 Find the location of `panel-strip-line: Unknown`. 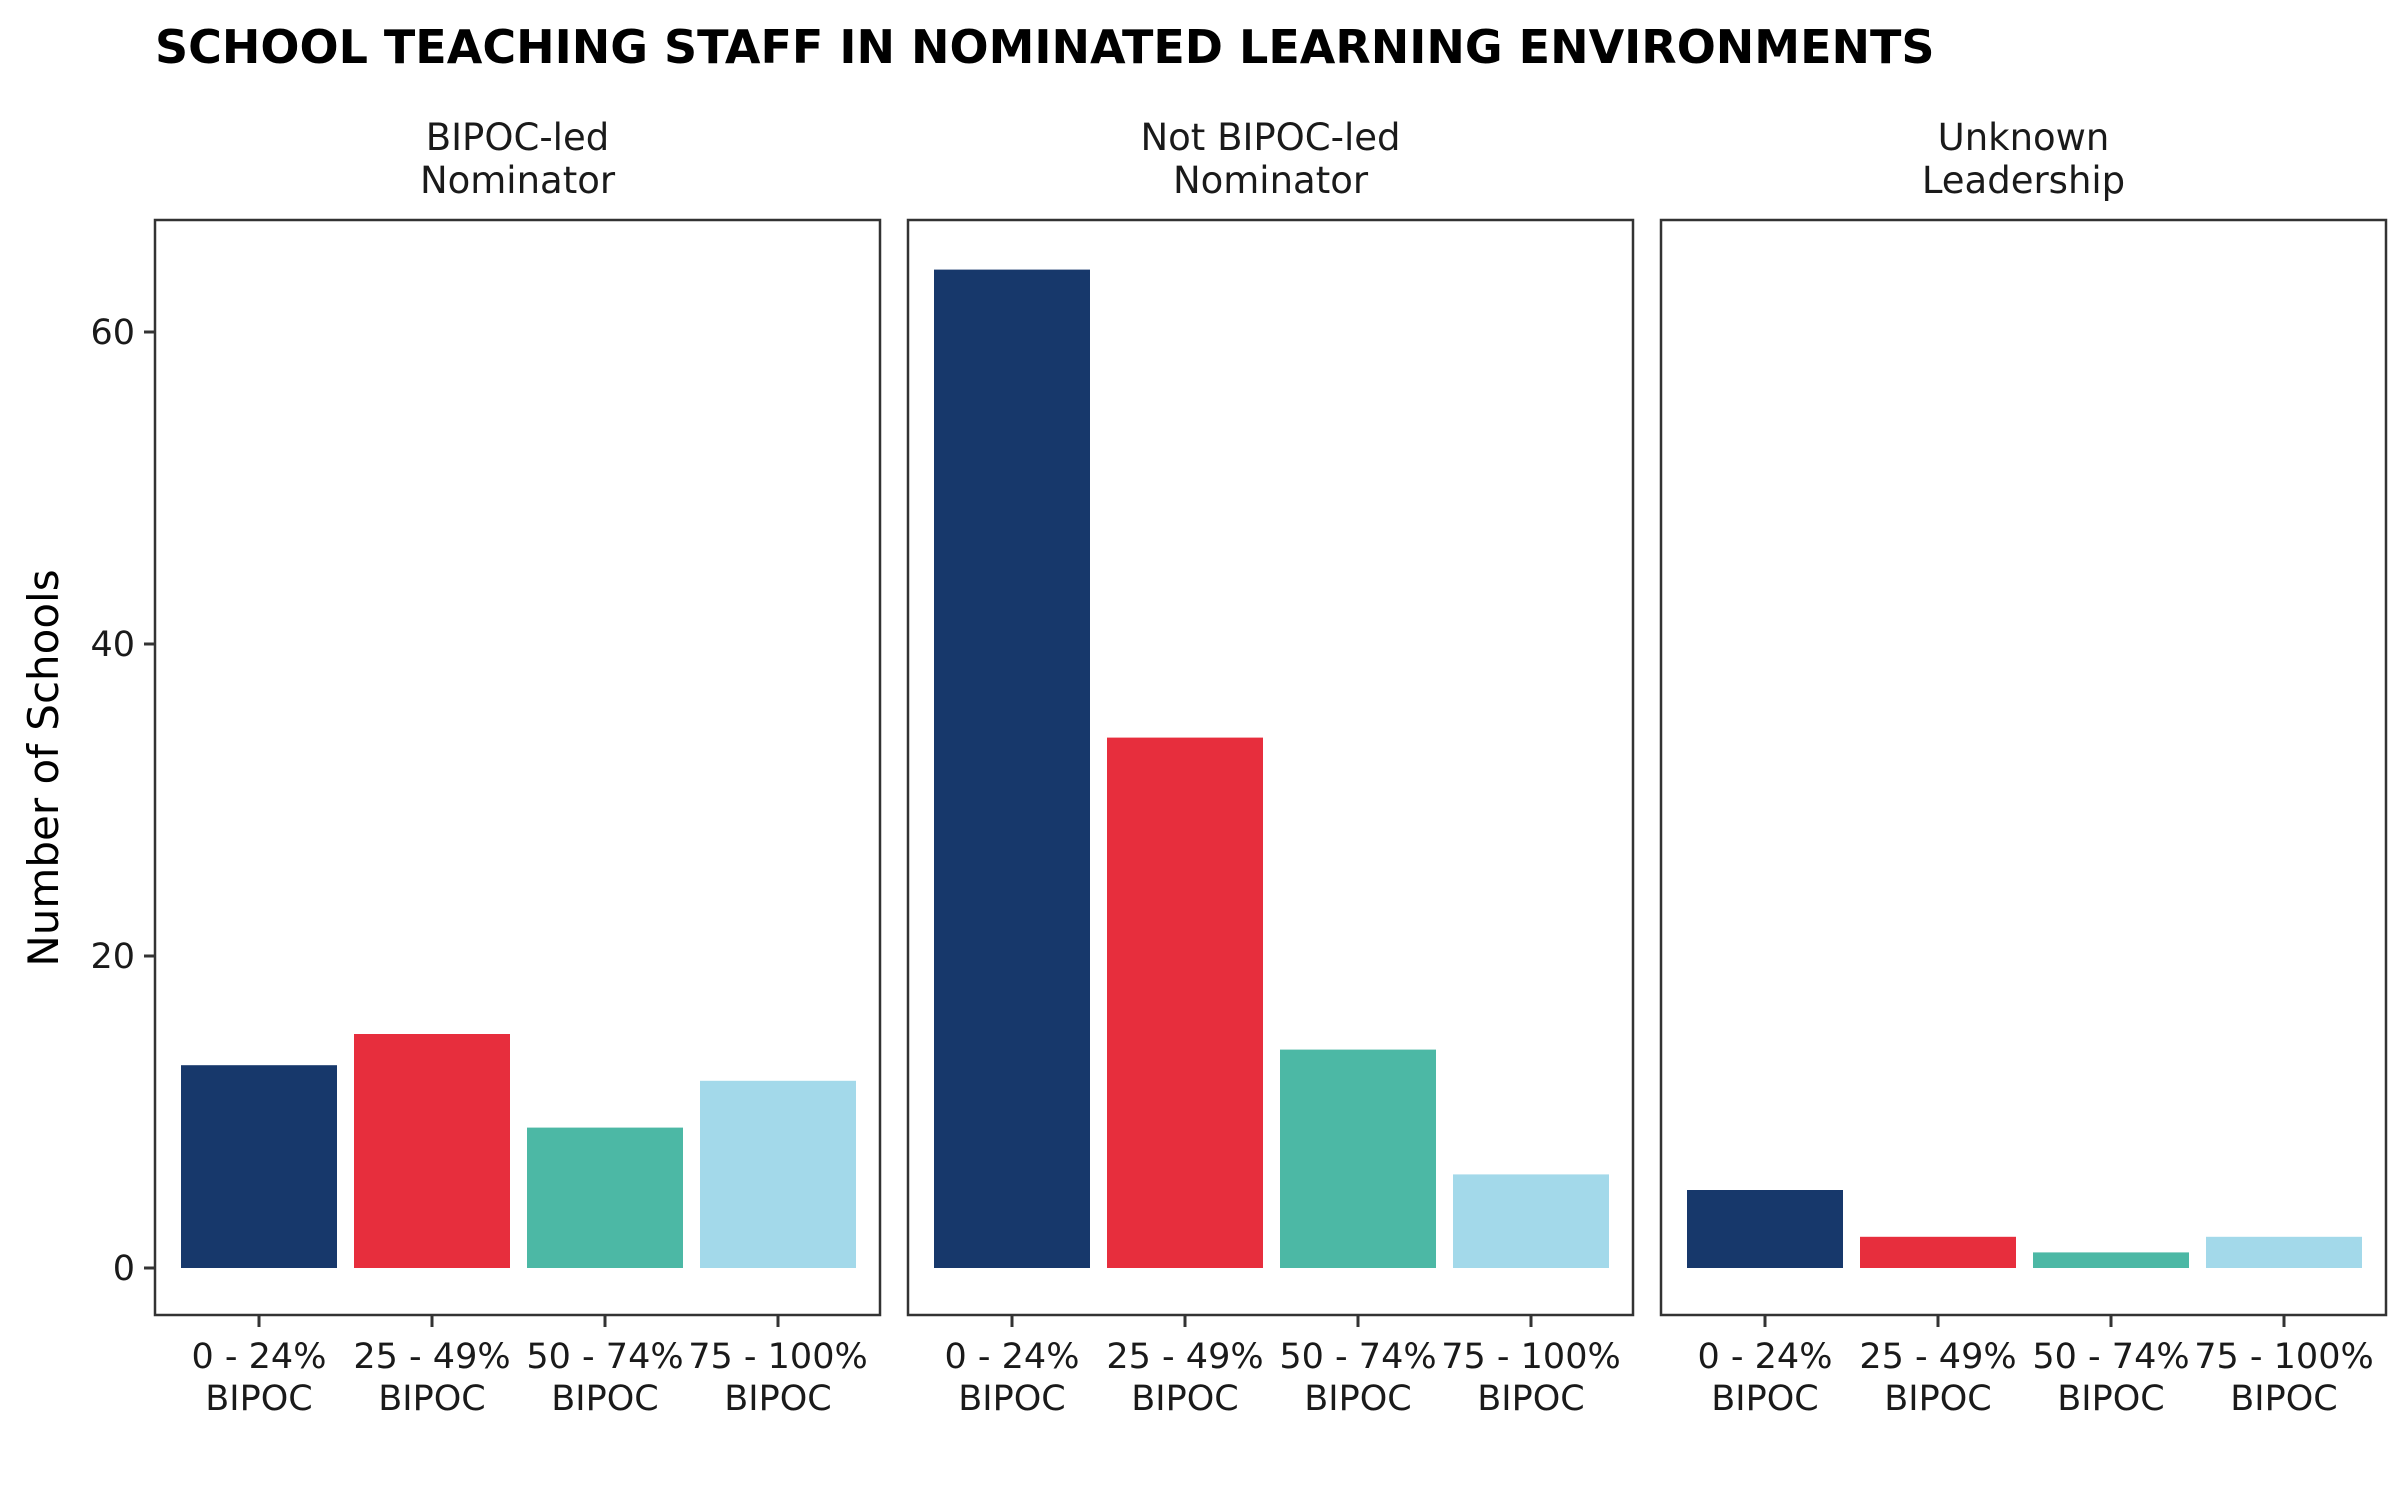

panel-strip-line: Unknown is located at coordinates (2024, 137).